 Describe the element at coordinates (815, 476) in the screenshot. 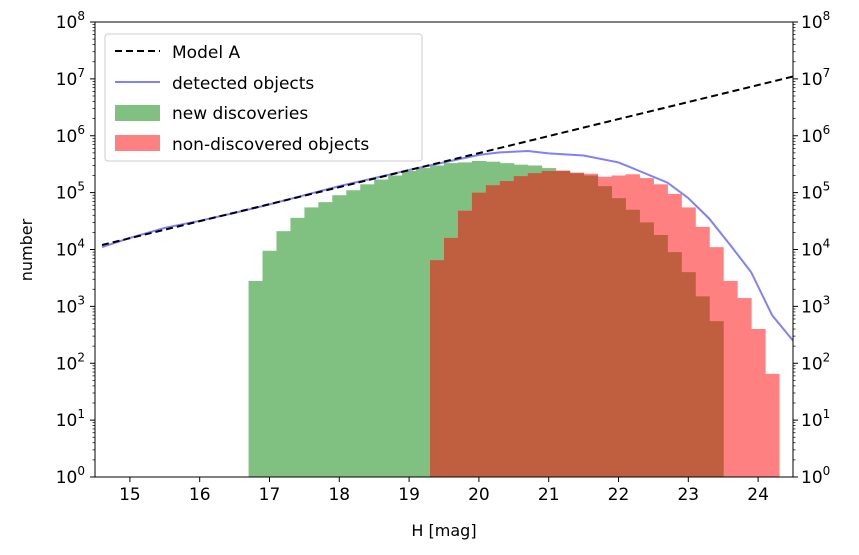

I see `y-tick-label-right: 10⁰` at that location.